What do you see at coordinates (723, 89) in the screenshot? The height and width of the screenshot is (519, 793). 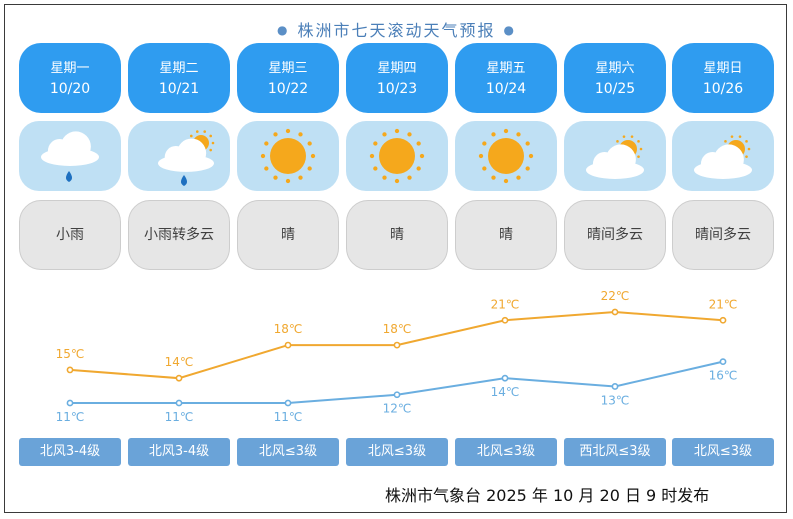 I see `date-label: 10/26` at bounding box center [723, 89].